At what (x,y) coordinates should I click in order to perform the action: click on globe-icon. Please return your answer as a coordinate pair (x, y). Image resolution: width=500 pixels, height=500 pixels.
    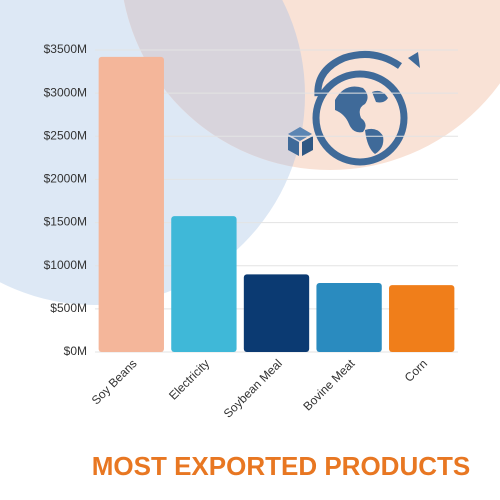
    Looking at the image, I should click on (354, 108).